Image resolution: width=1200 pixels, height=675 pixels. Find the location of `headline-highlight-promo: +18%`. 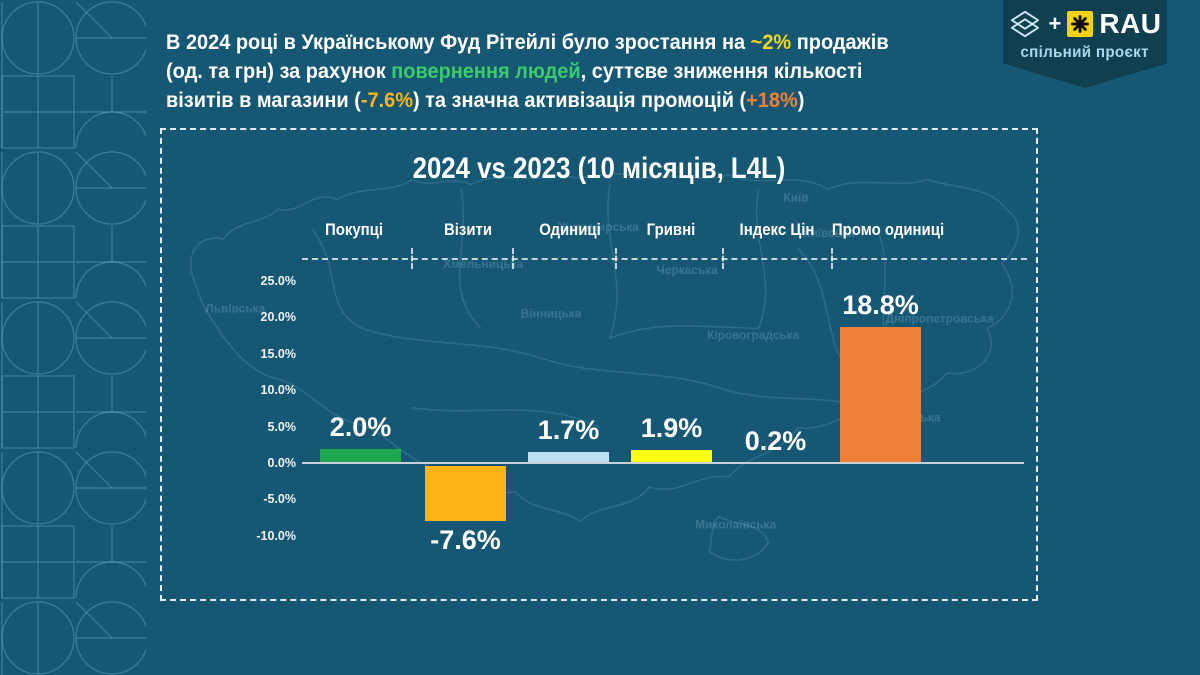

headline-highlight-promo: +18% is located at coordinates (772, 100).